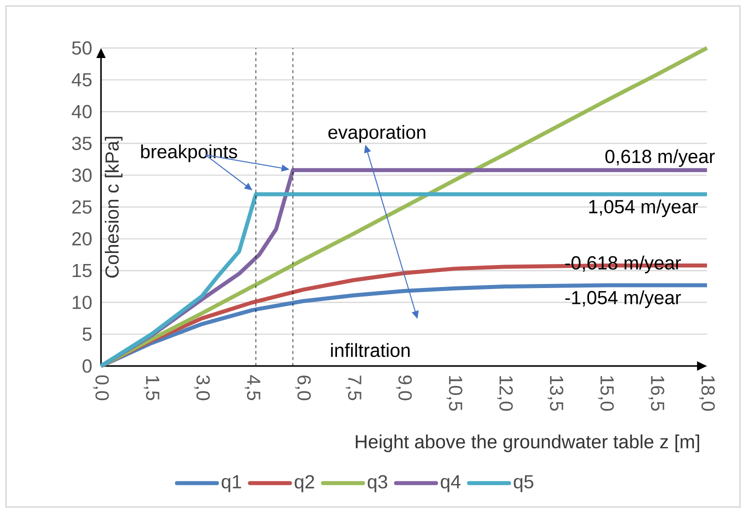 The width and height of the screenshot is (746, 513). I want to click on x-tick-label: 7,5, so click(354, 388).